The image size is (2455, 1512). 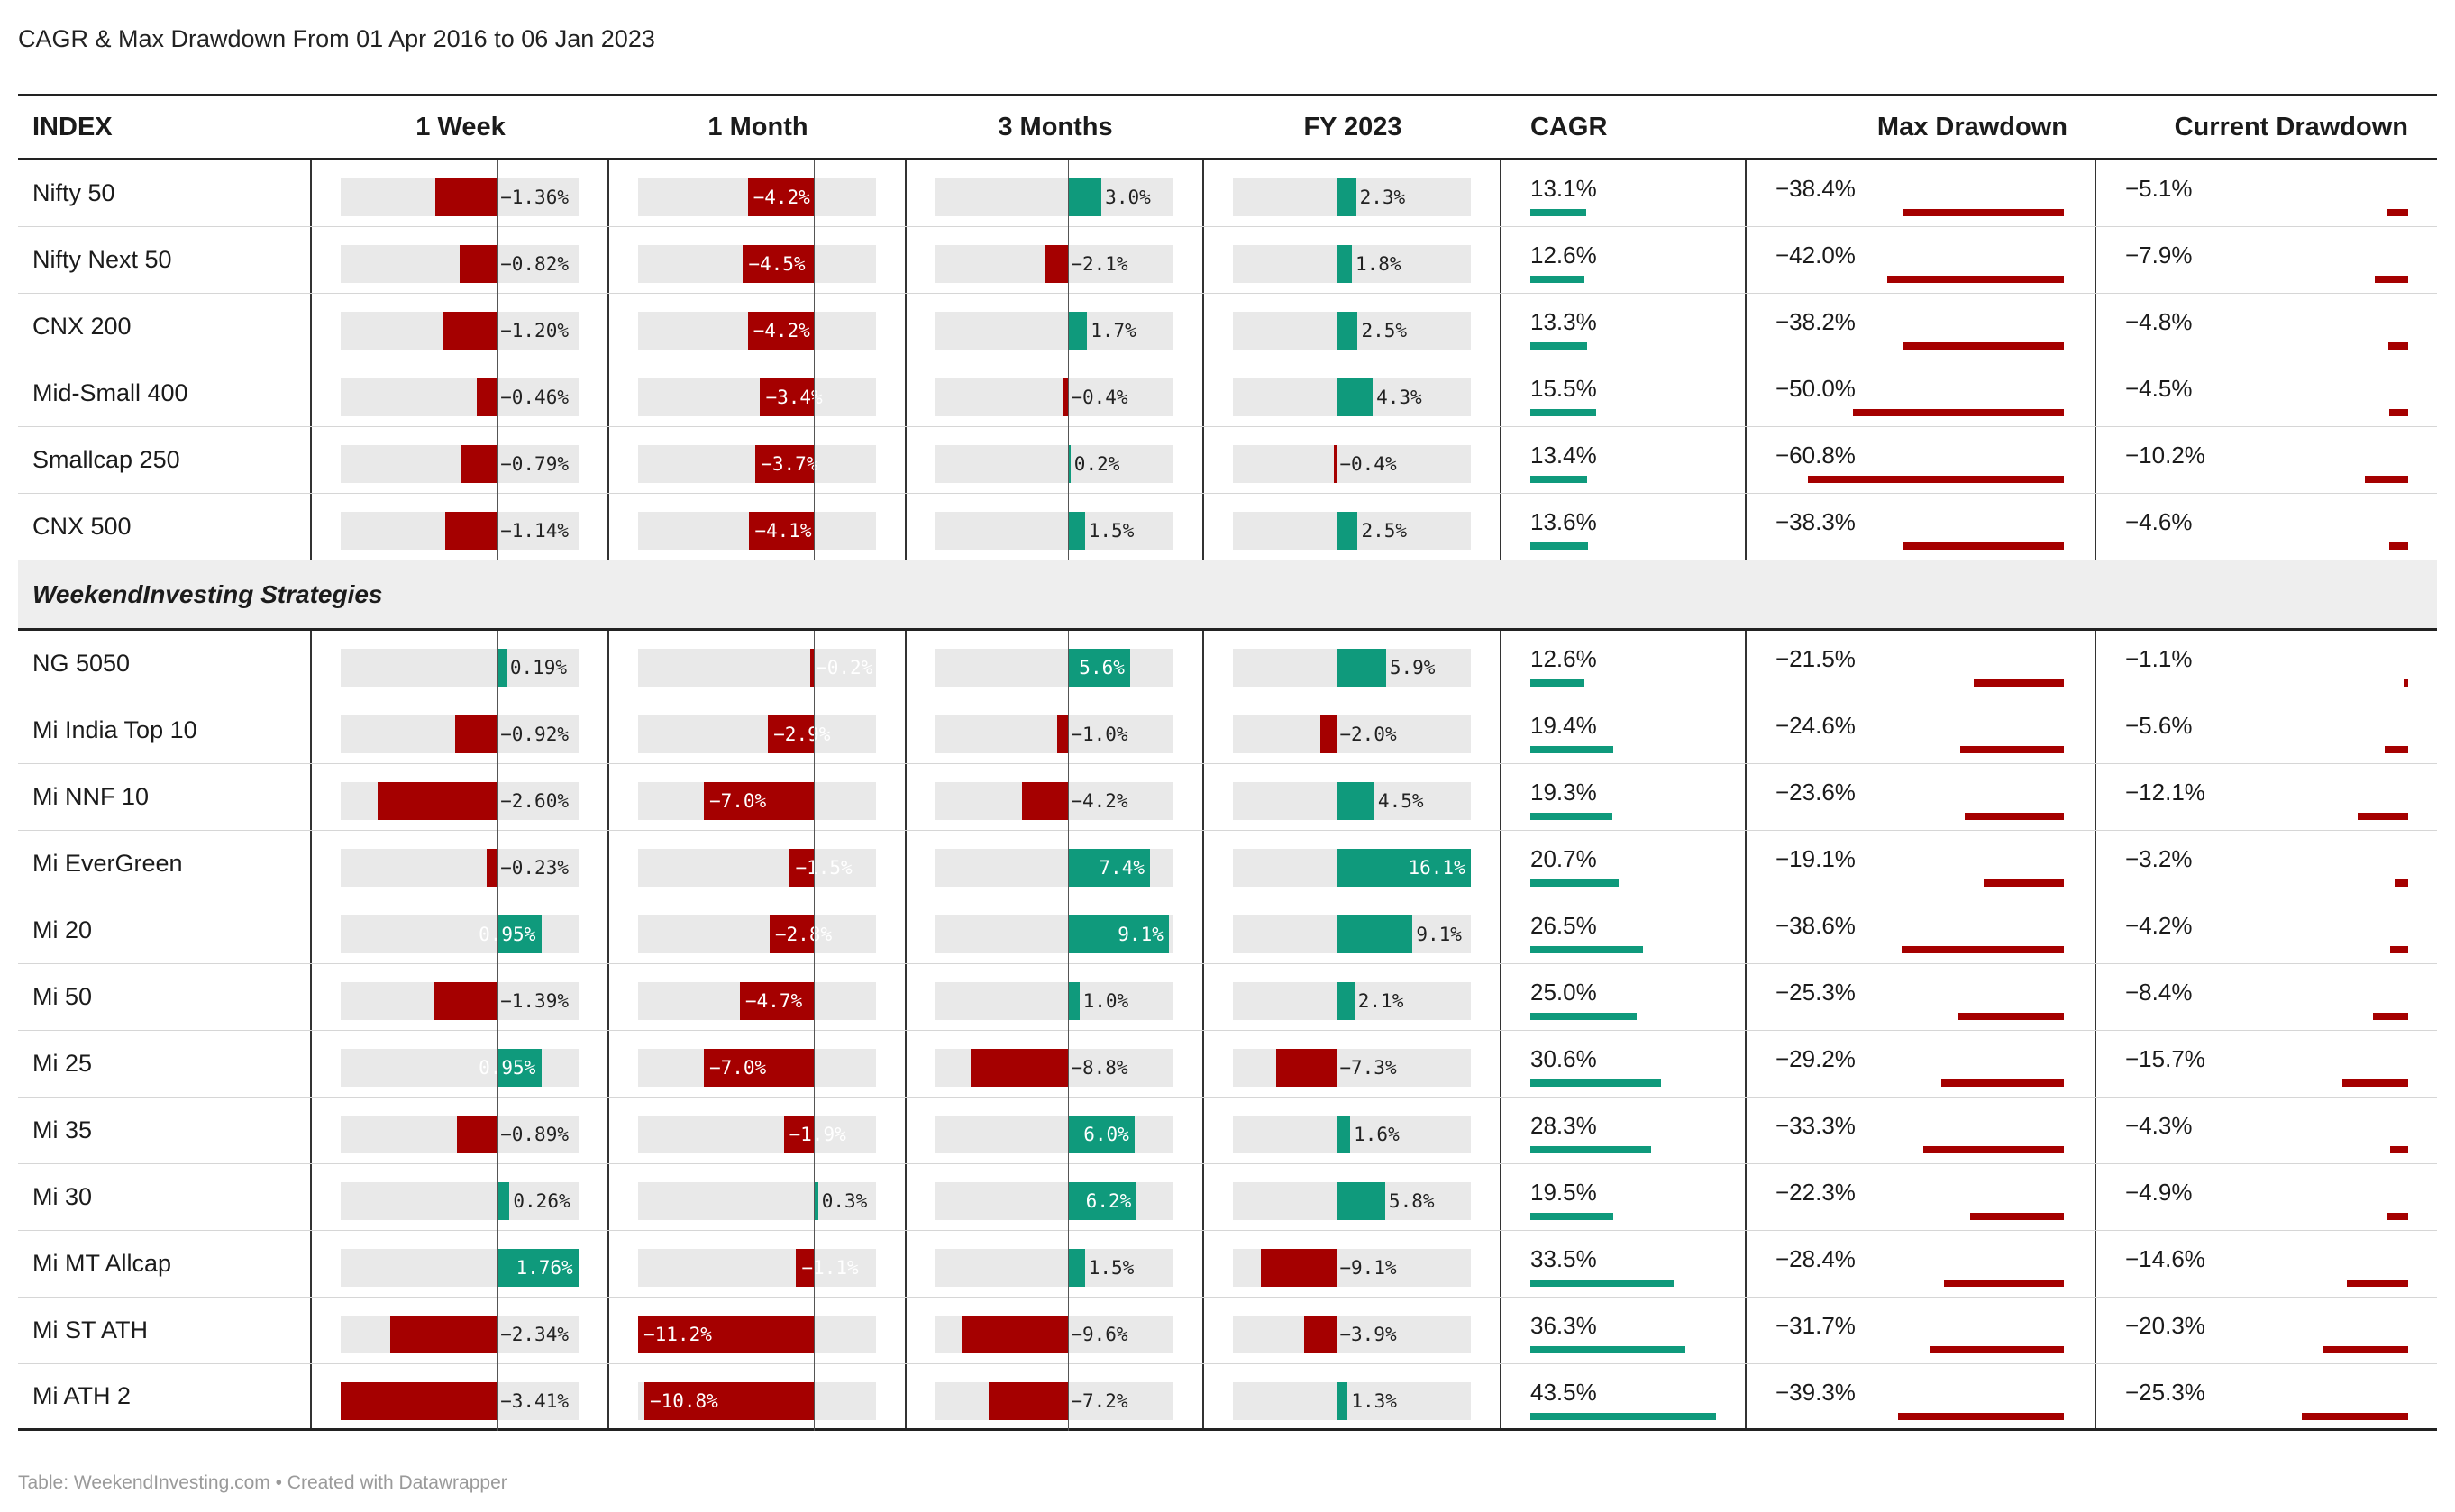 What do you see at coordinates (73, 126) in the screenshot?
I see `column-header-index: INDEX` at bounding box center [73, 126].